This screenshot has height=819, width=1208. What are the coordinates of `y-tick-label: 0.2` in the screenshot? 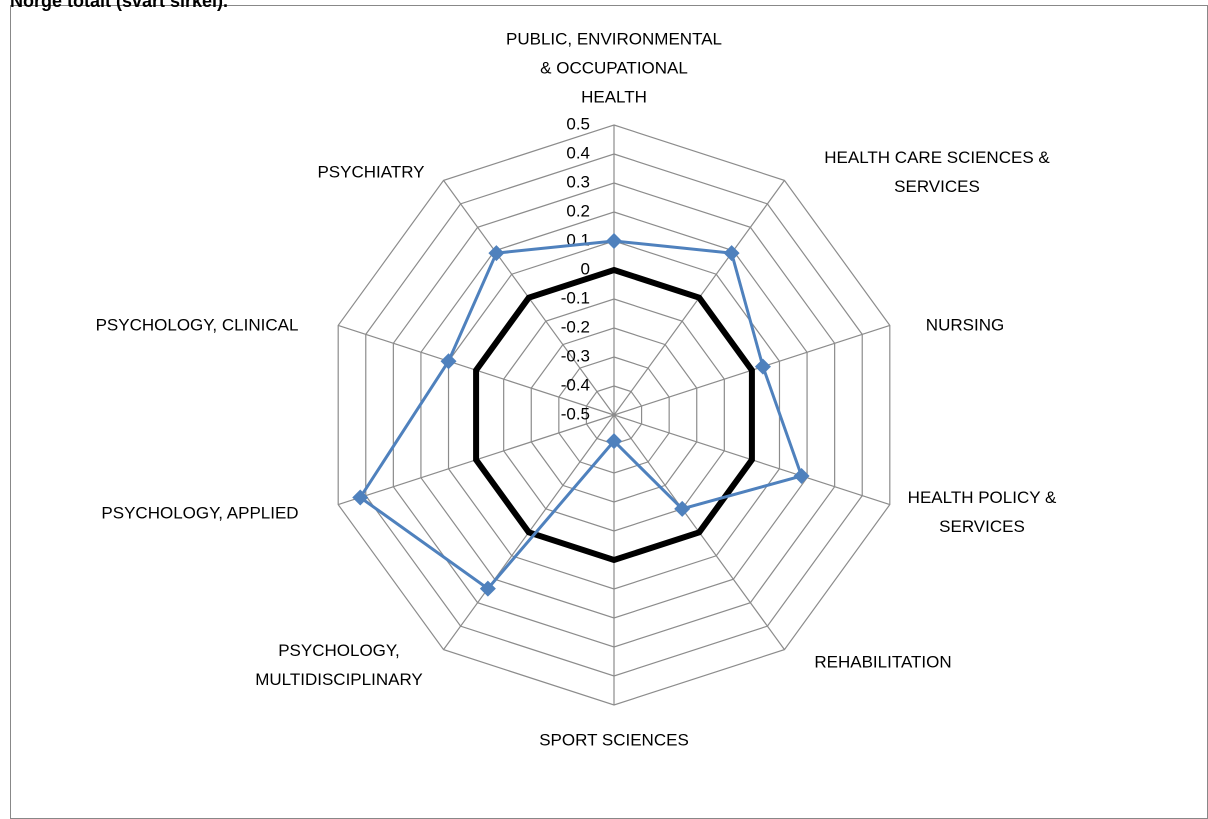 It's located at (578, 210).